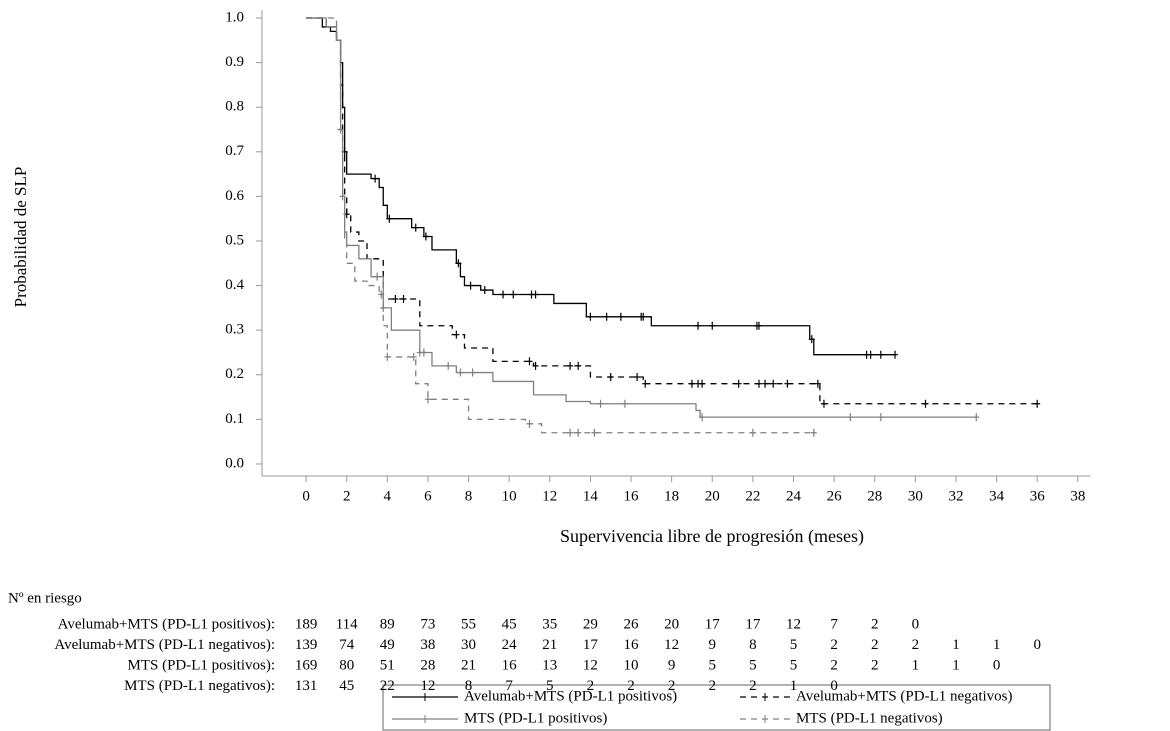 The image size is (1170, 731). Describe the element at coordinates (904, 696) in the screenshot. I see `legend-label: Avelumab+MTS (PD-L1 negativos)` at that location.